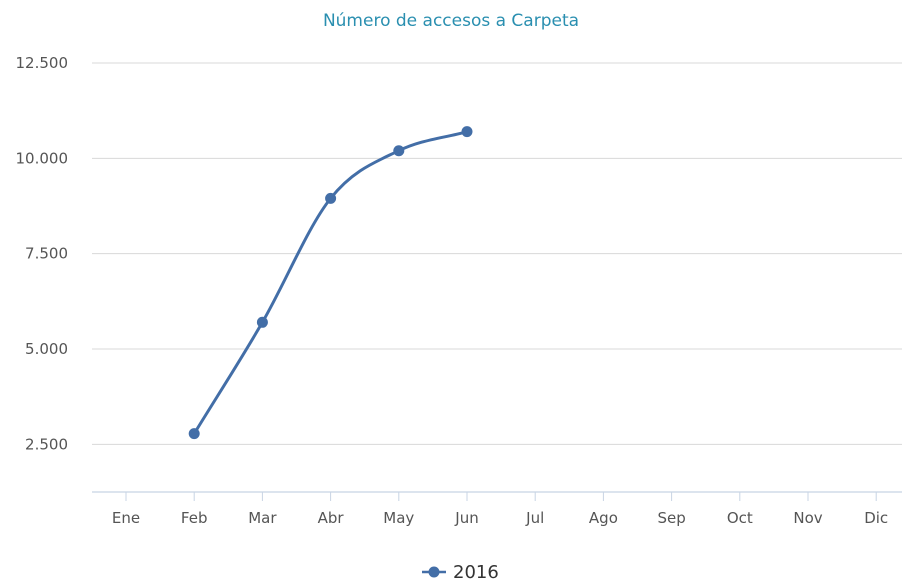 This screenshot has height=581, width=902. What do you see at coordinates (42, 63) in the screenshot?
I see `y-tick-label: 12.500` at bounding box center [42, 63].